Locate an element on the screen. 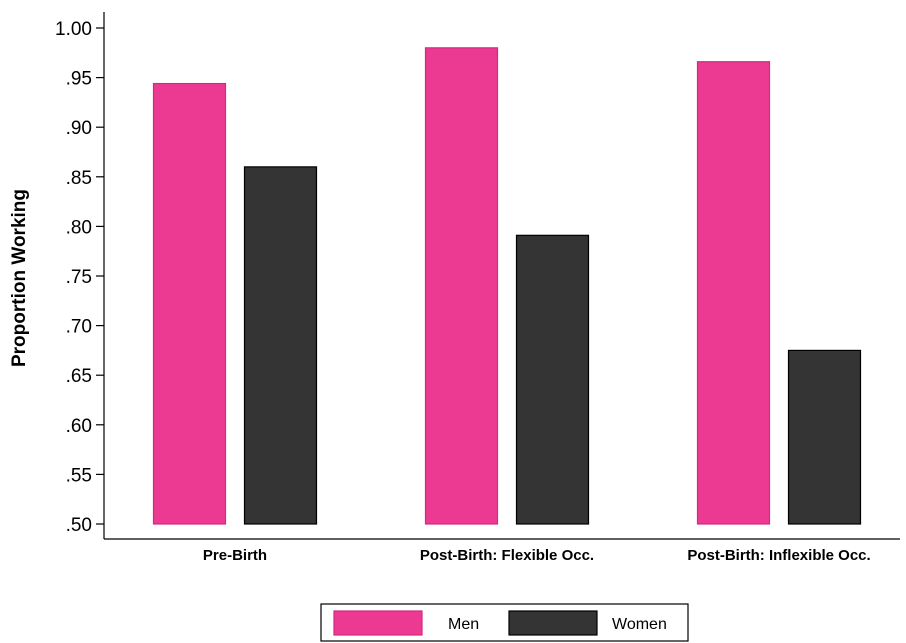  y-tick-label: .90 is located at coordinates (79, 128).